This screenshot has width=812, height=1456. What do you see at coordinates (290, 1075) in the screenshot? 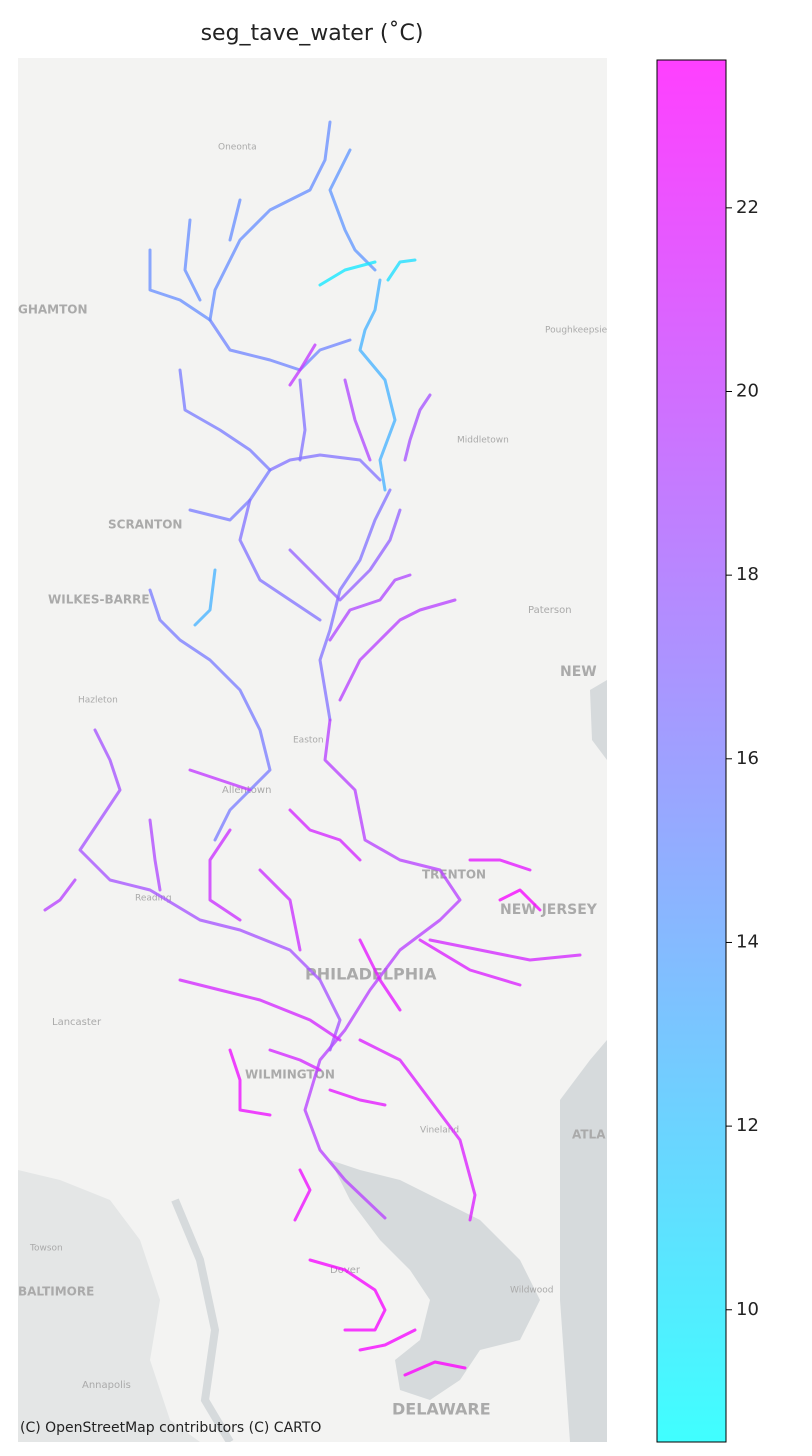
I see `map-label: WILMINGTON` at bounding box center [290, 1075].